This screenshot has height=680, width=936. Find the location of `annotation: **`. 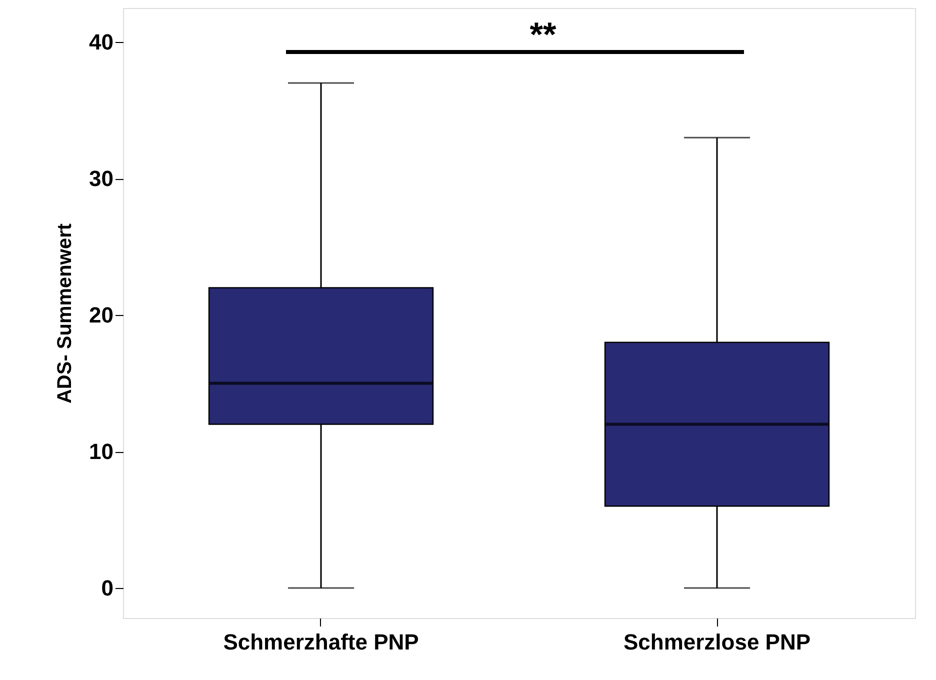

annotation: ** is located at coordinates (543, 35).